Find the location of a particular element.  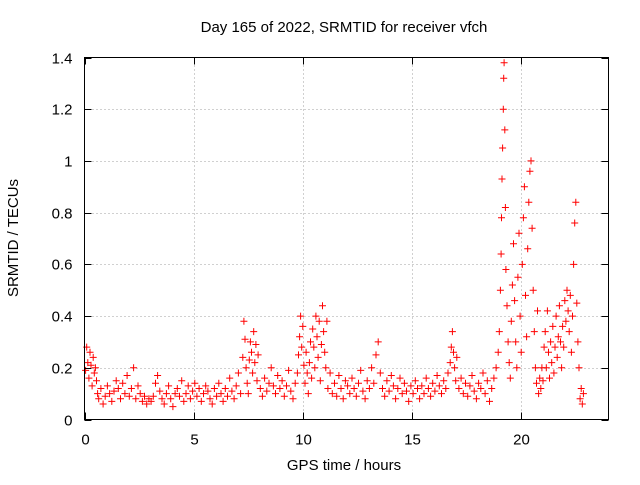

y-tick-label: 0 is located at coordinates (68, 421).